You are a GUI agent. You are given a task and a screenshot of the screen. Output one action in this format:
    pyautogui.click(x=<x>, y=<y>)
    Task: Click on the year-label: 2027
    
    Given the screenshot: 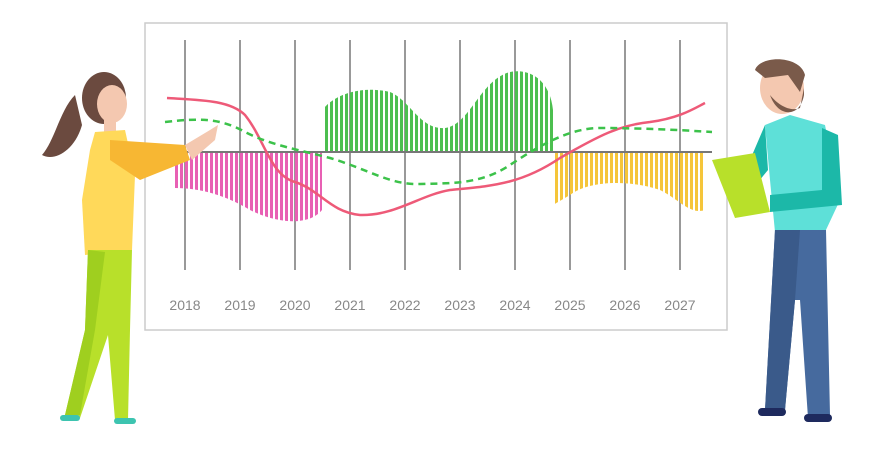 What is the action you would take?
    pyautogui.click(x=679, y=305)
    